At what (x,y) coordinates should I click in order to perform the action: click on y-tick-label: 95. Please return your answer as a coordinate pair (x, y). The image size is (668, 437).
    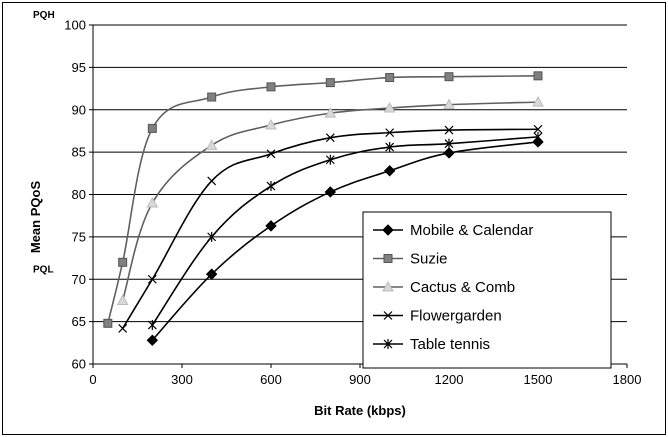
    Looking at the image, I should click on (79, 67).